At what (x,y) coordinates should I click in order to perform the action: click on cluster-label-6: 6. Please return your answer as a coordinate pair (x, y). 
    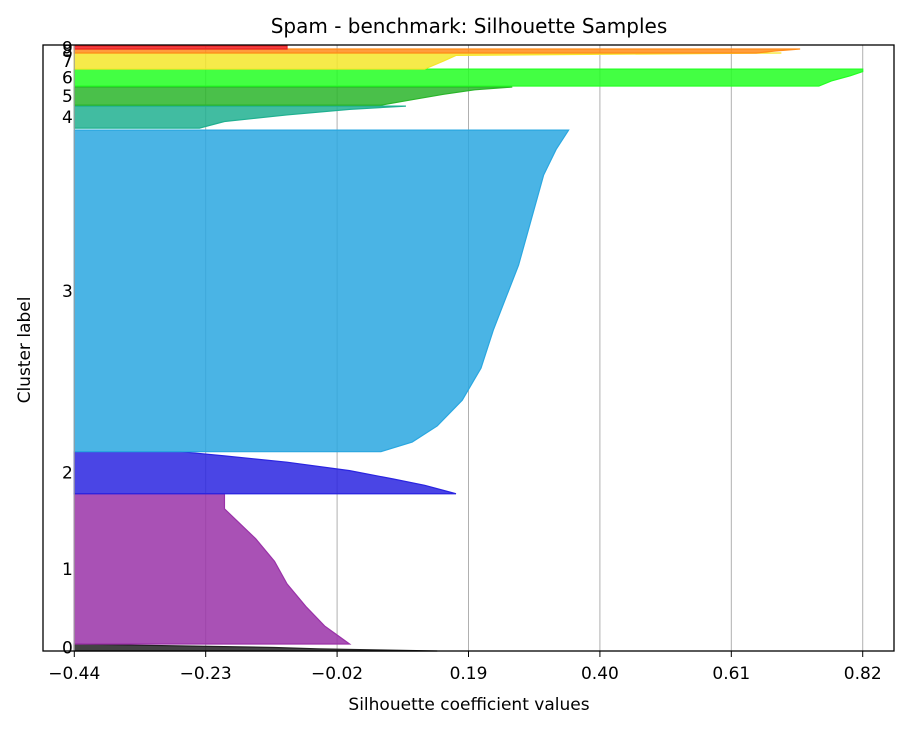
    Looking at the image, I should click on (67, 79).